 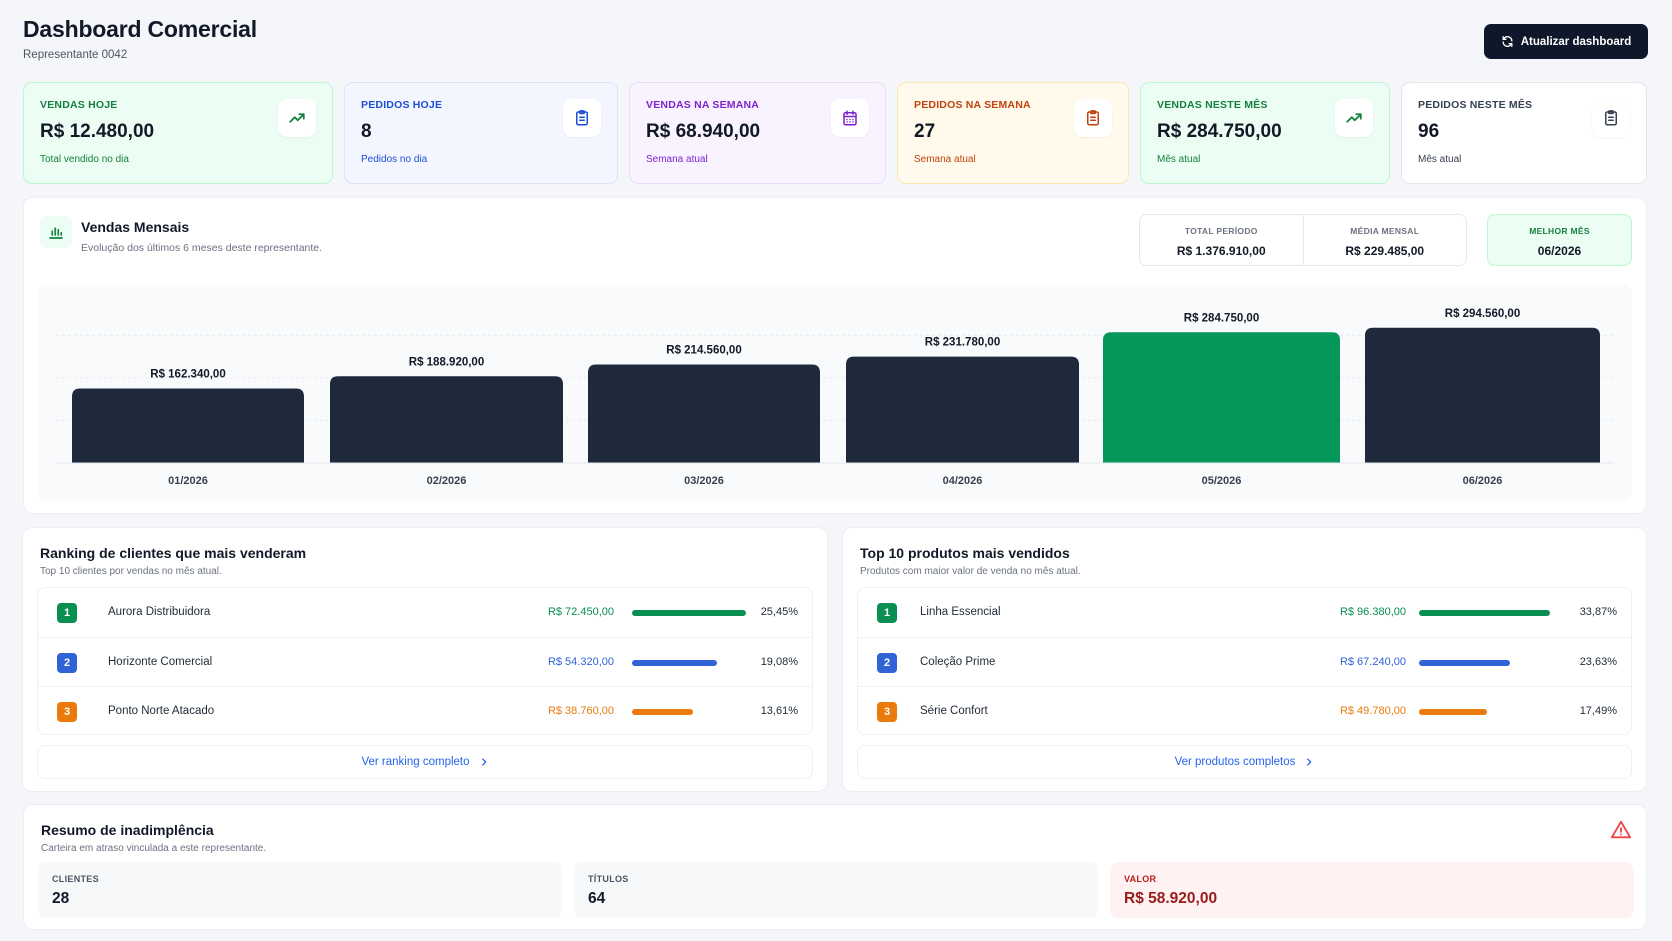 What do you see at coordinates (366, 131) in the screenshot?
I see `kpi-value: 8` at bounding box center [366, 131].